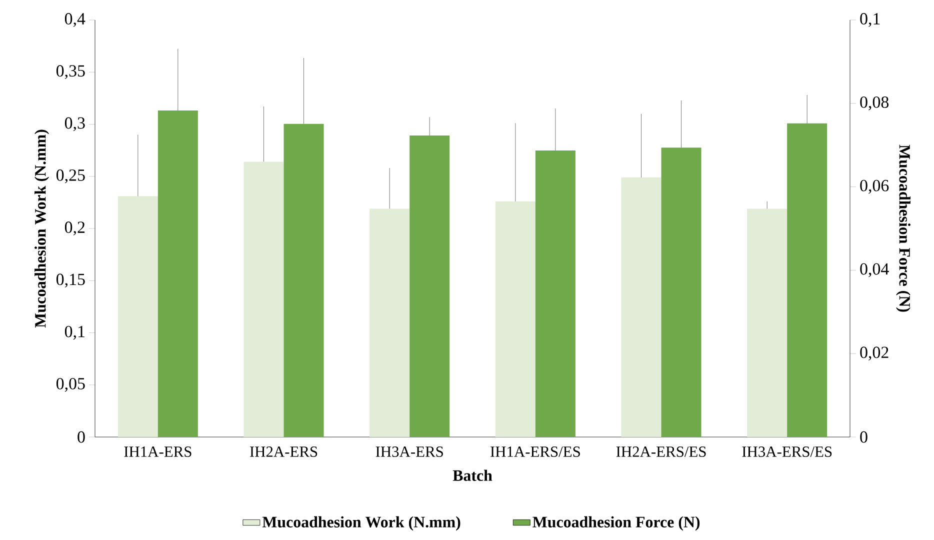 This screenshot has width=934, height=540. Describe the element at coordinates (361, 523) in the screenshot. I see `legend-label: Mucoadhesion Work (N.mm)` at that location.